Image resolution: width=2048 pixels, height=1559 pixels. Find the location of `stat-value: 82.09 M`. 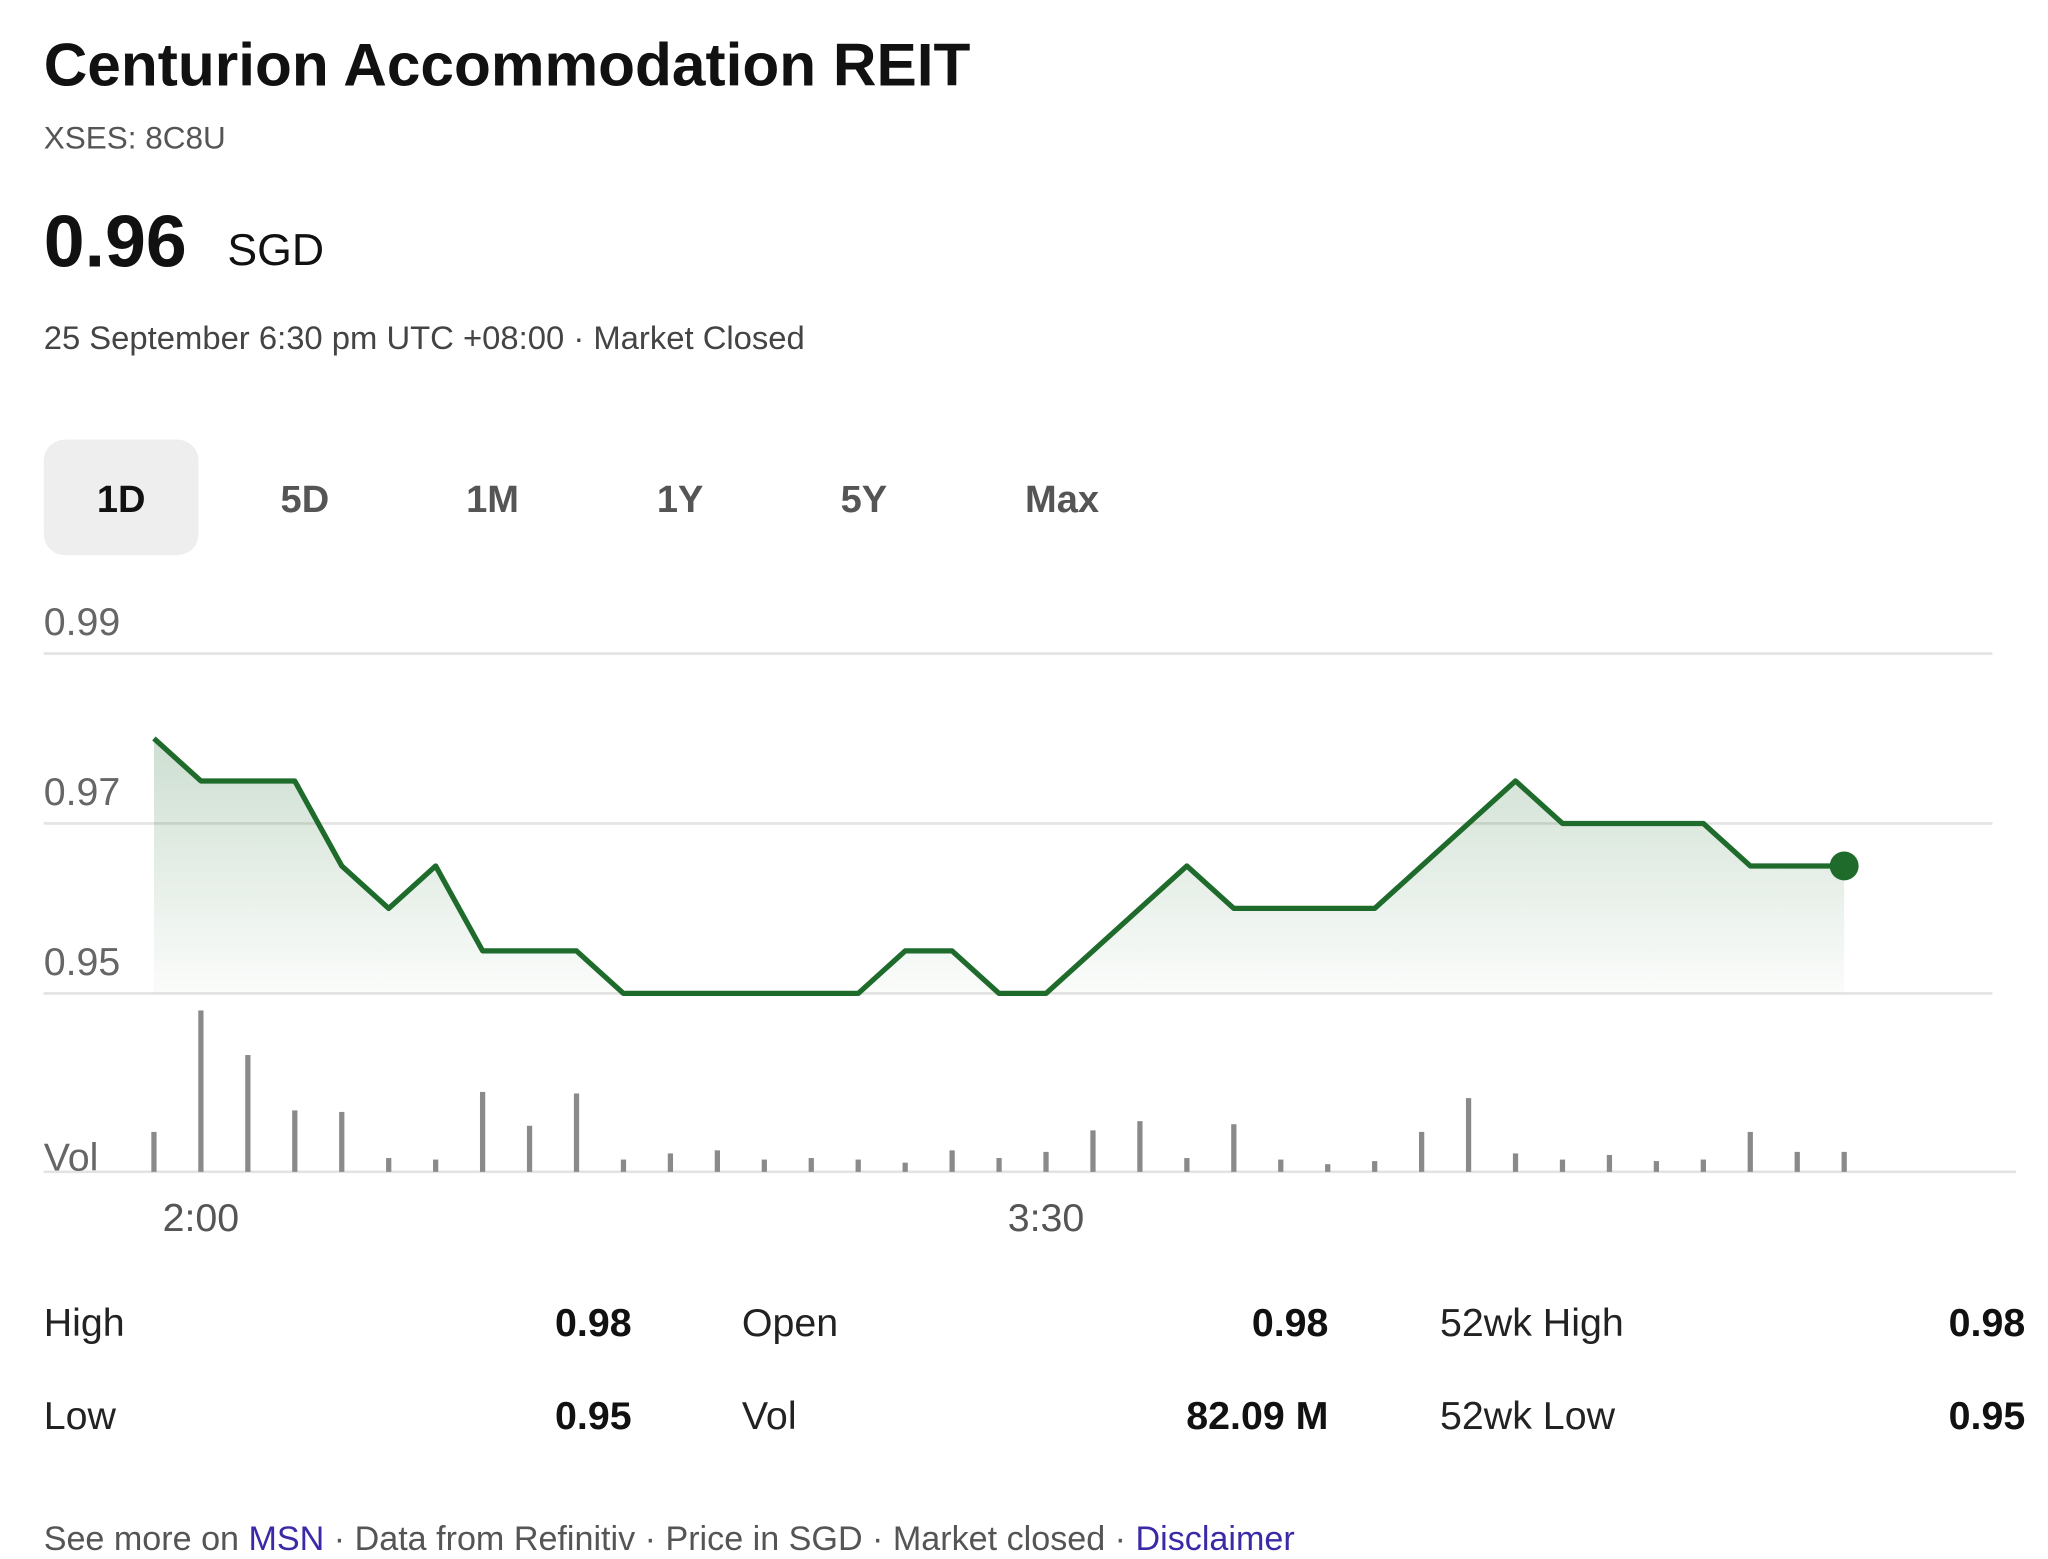

stat-value: 82.09 M is located at coordinates (1257, 1416).